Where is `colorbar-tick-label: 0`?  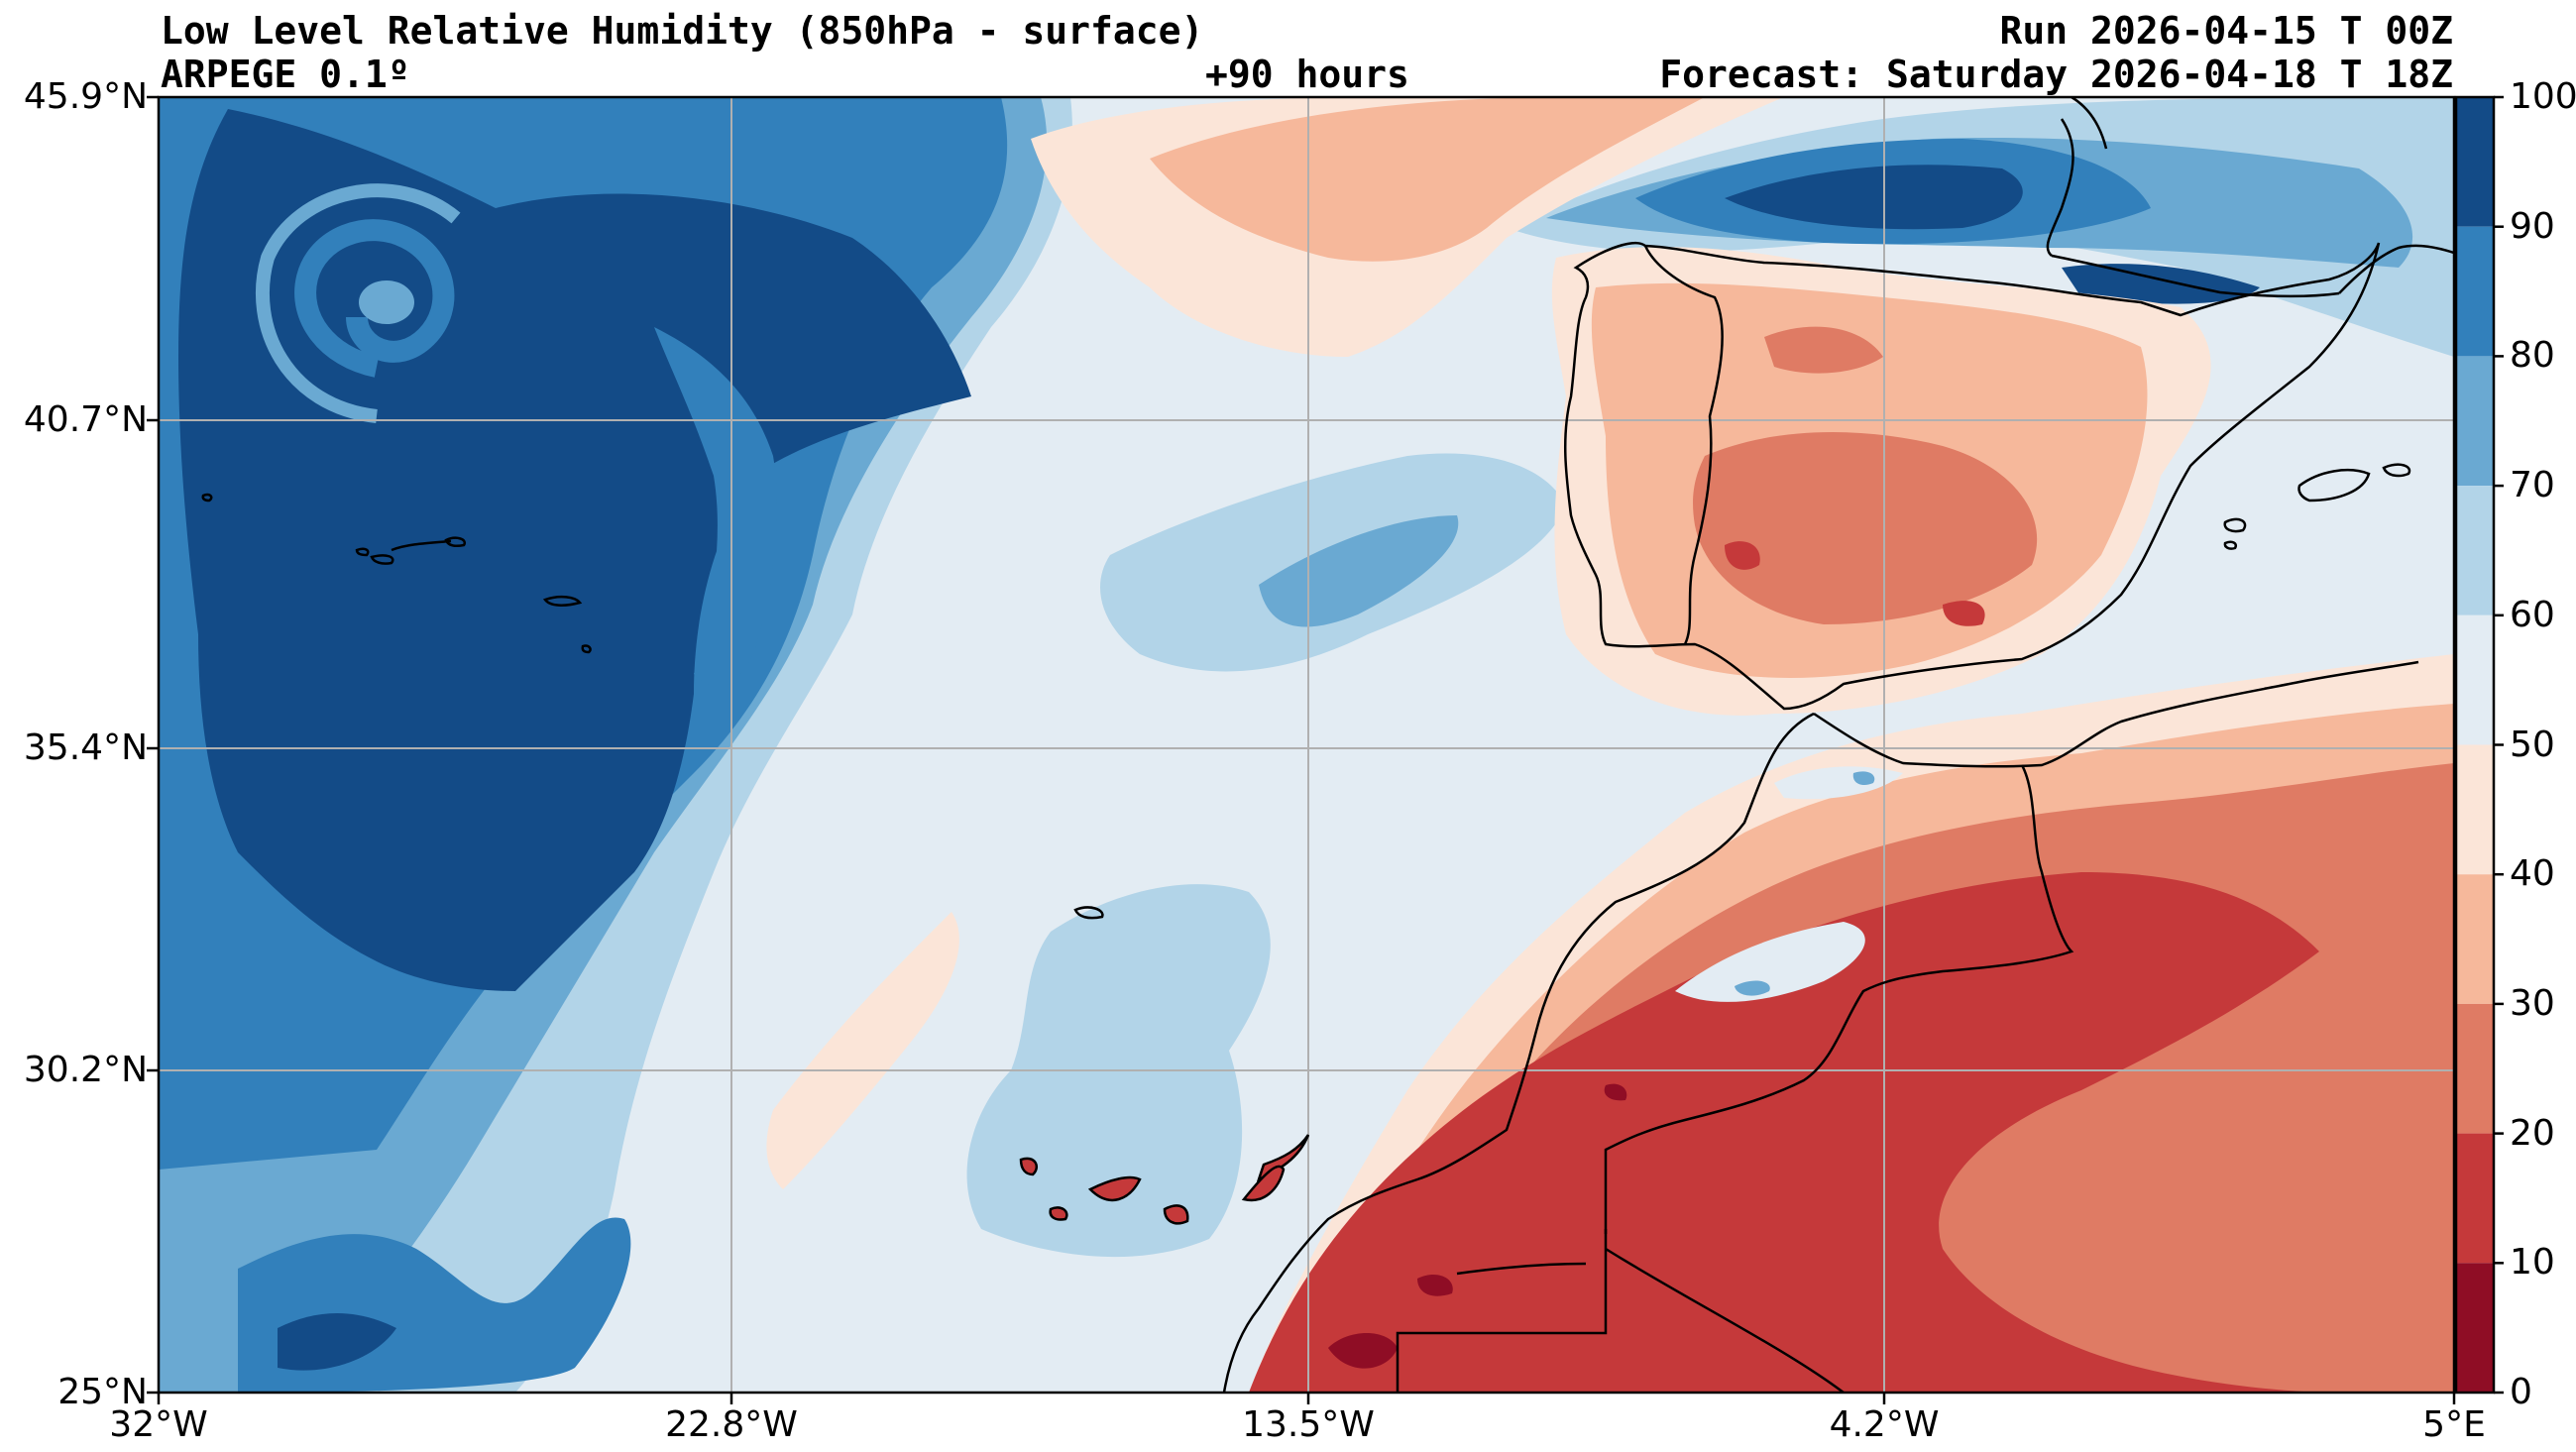
colorbar-tick-label: 0 is located at coordinates (2521, 1392).